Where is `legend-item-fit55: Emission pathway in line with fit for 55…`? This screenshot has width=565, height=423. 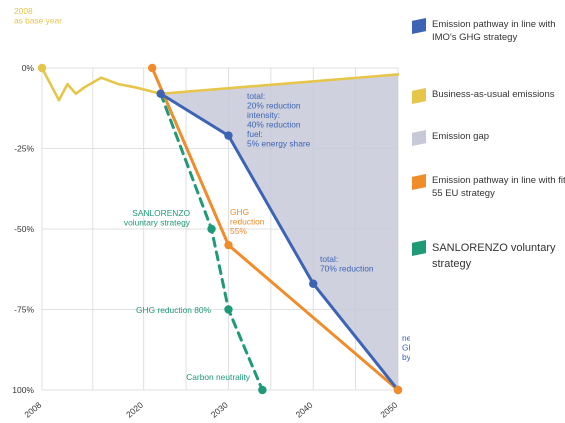
legend-item-fit55: Emission pathway in line with fit for 55… is located at coordinates (488, 187).